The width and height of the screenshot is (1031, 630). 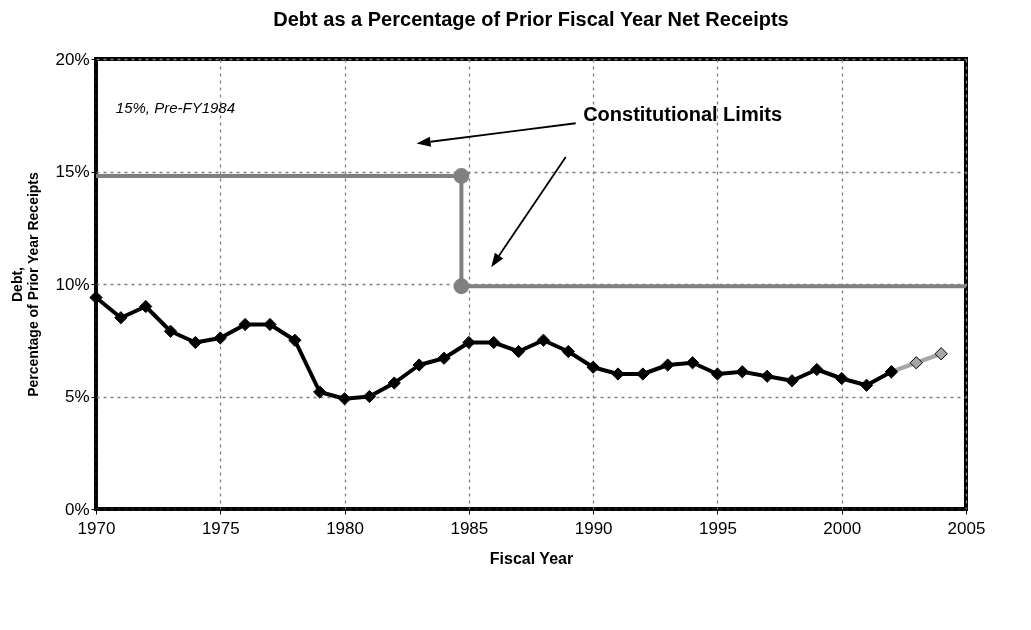 What do you see at coordinates (718, 528) in the screenshot?
I see `x-tick-label: 1995` at bounding box center [718, 528].